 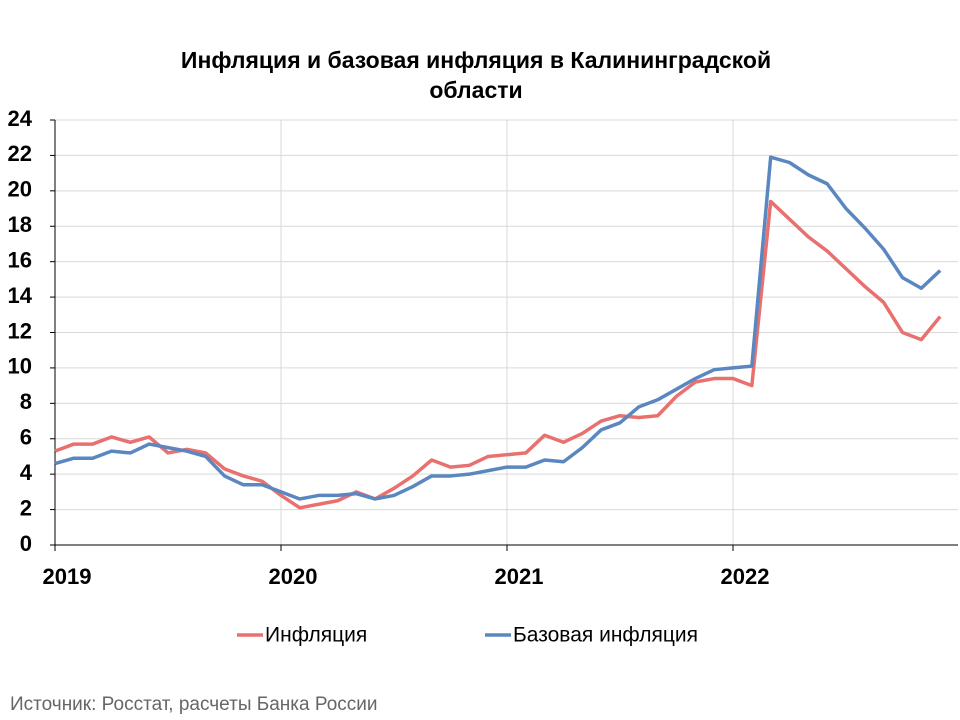 What do you see at coordinates (745, 576) in the screenshot?
I see `x-tick-label: 2022` at bounding box center [745, 576].